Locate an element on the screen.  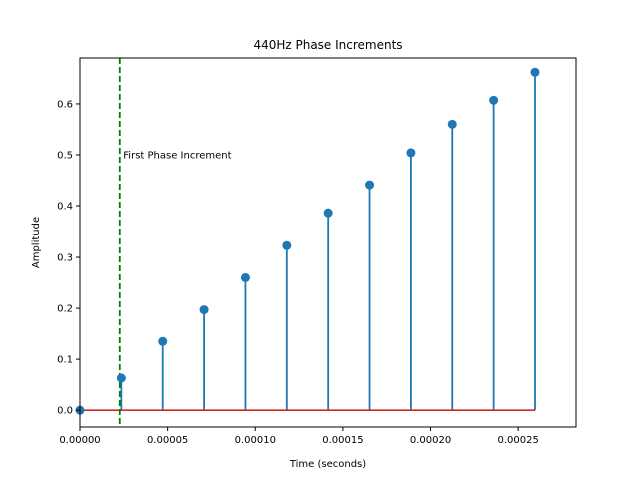
x-tick-label: 0.00015 is located at coordinates (342, 440).